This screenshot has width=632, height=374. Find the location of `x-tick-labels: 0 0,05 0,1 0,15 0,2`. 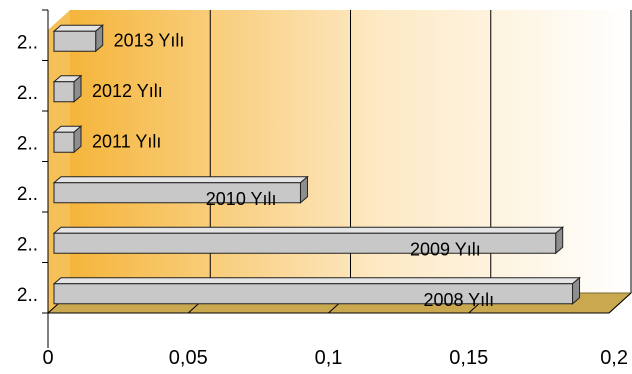

x-tick-labels: 0 0,05 0,1 0,15 0,2 is located at coordinates (335, 358).